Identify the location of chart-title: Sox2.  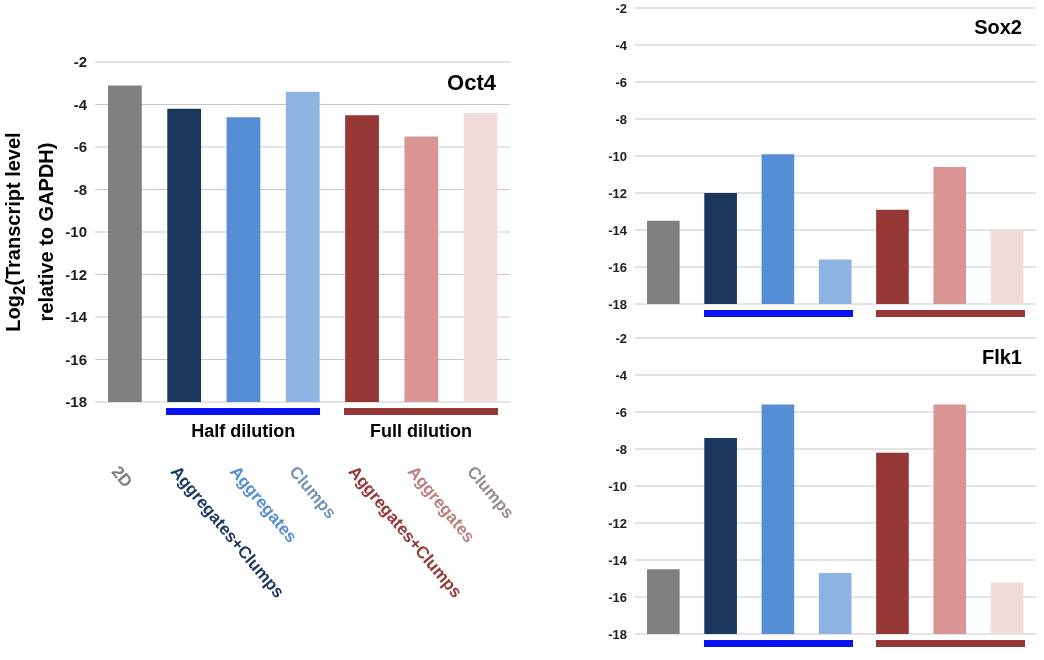
(998, 27).